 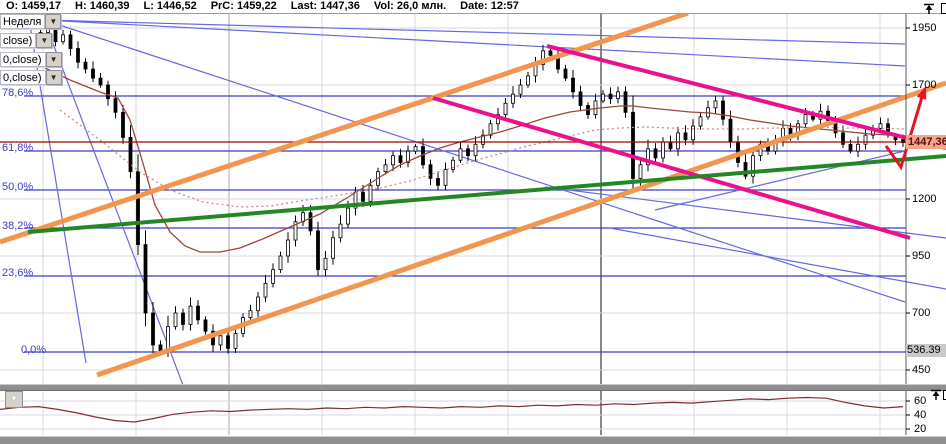 What do you see at coordinates (53, 21) in the screenshot?
I see `timeframe-dropdown-button: ▼` at bounding box center [53, 21].